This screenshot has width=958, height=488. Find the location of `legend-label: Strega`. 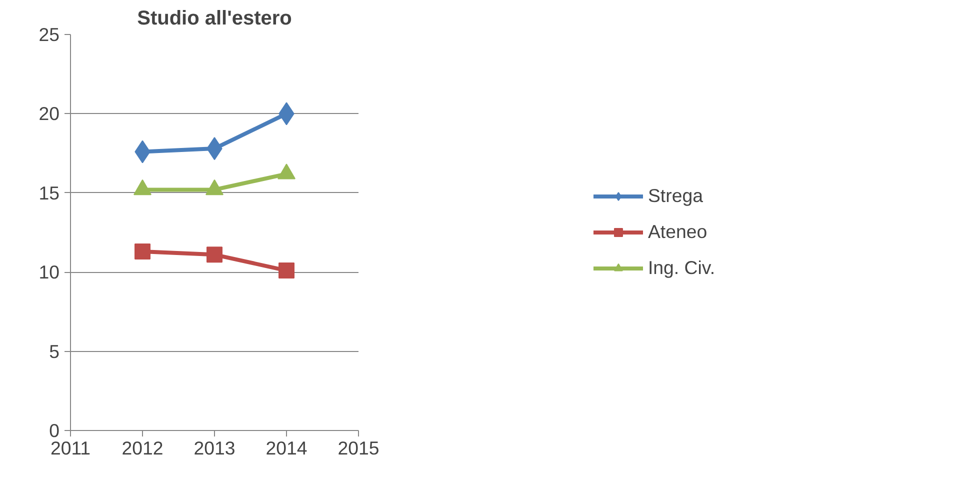

legend-label: Strega is located at coordinates (675, 196).